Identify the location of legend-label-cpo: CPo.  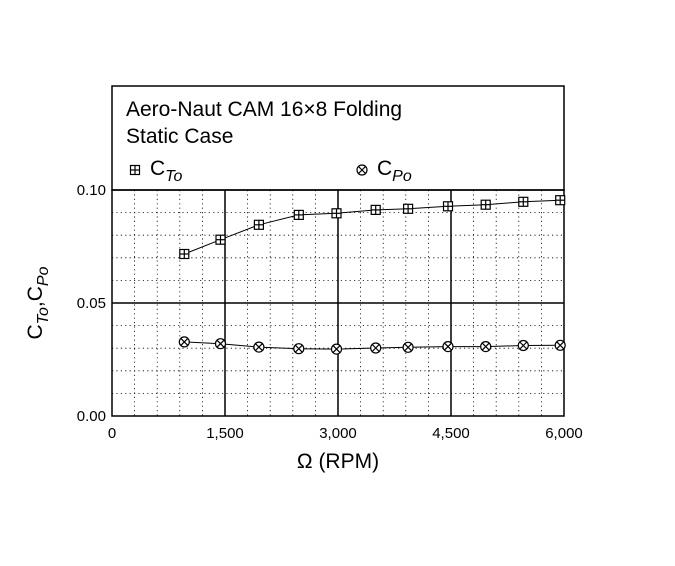
(394, 171).